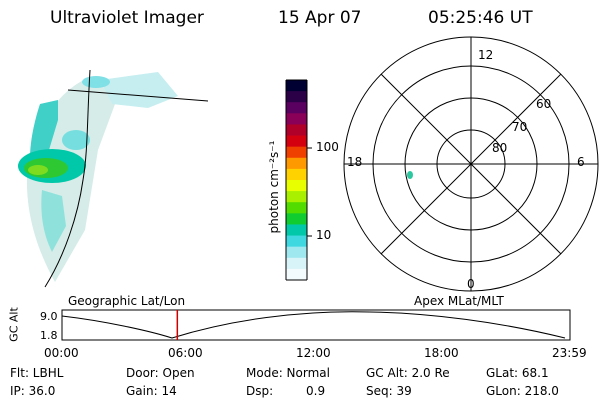  Describe the element at coordinates (517, 373) in the screenshot. I see `glat-info: GLat: 68.1` at that location.